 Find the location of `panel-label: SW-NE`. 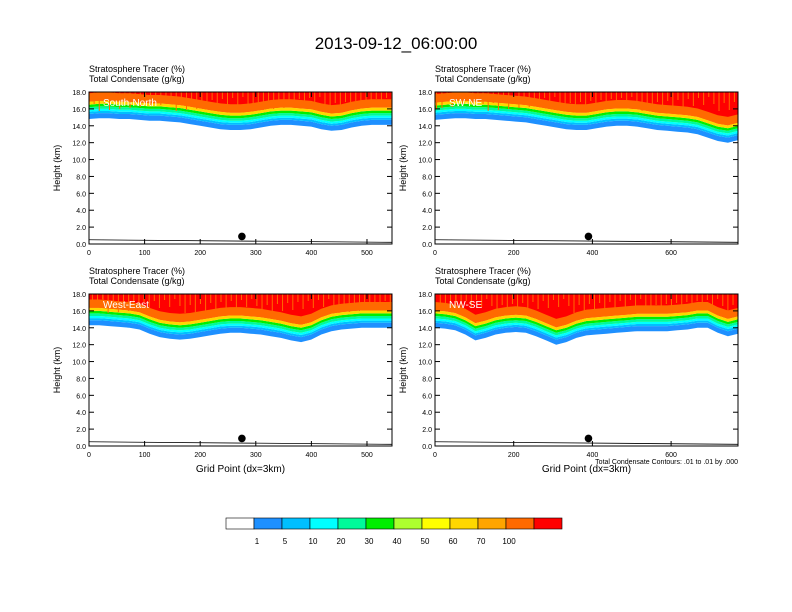

panel-label: SW-NE is located at coordinates (465, 103).